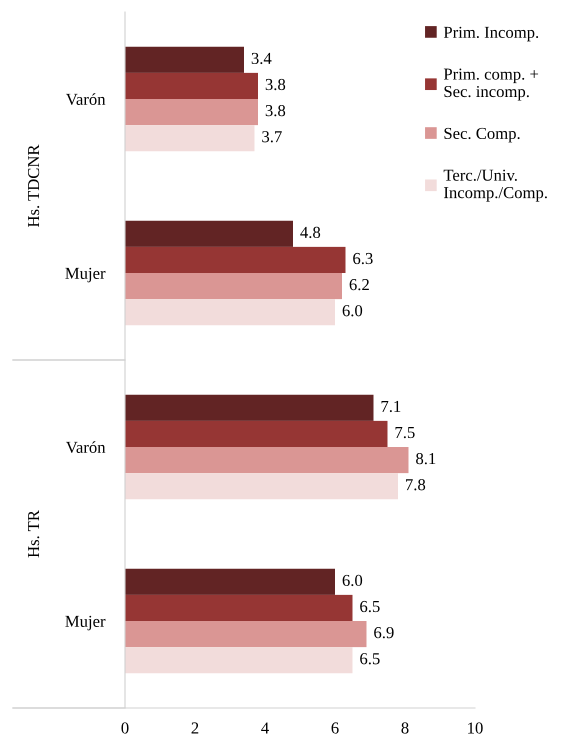 This screenshot has height=740, width=563. What do you see at coordinates (195, 728) in the screenshot?
I see `x-tick-label: 2` at bounding box center [195, 728].